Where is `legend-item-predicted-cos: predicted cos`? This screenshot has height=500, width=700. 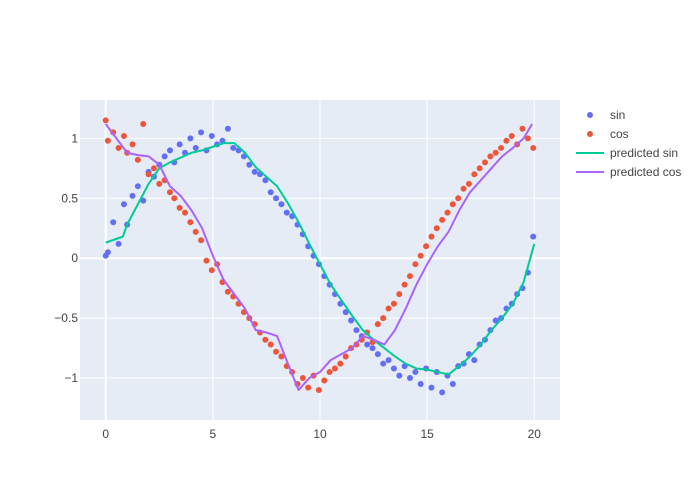 legend-item-predicted-cos: predicted cos is located at coordinates (628, 172).